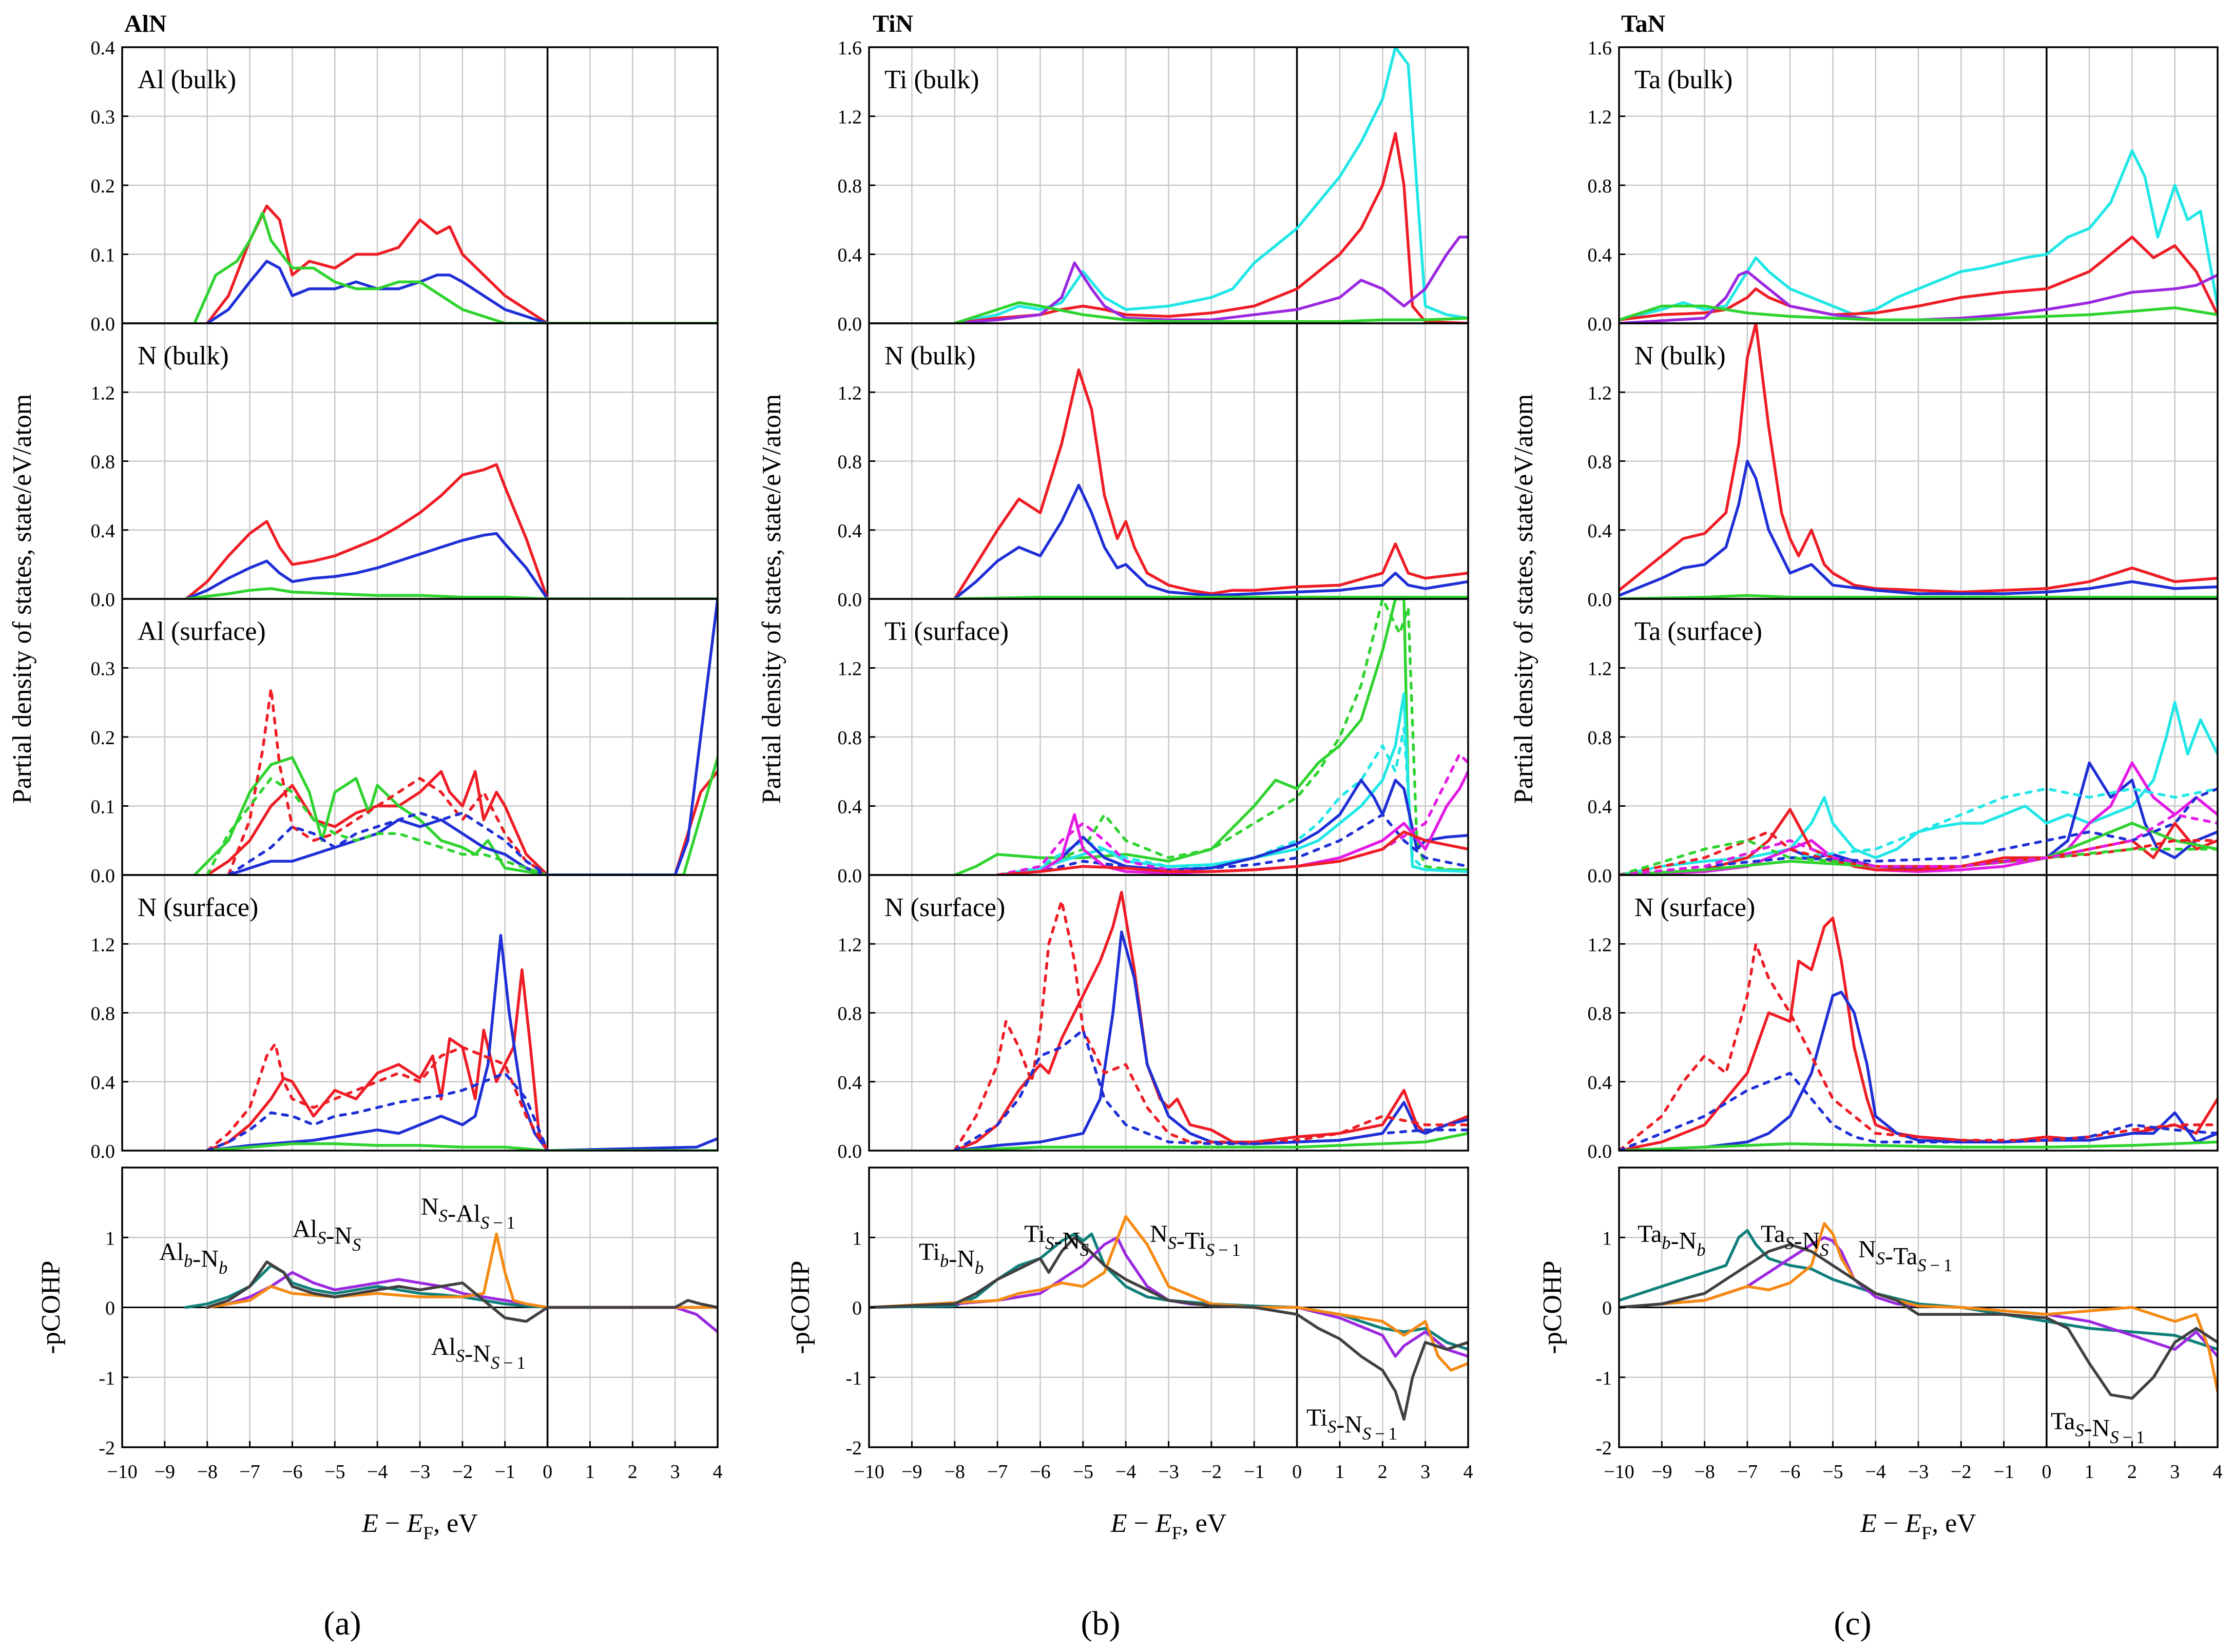 The height and width of the screenshot is (1652, 2233). I want to click on x-axis-label: E − EF, eV, so click(419, 1526).